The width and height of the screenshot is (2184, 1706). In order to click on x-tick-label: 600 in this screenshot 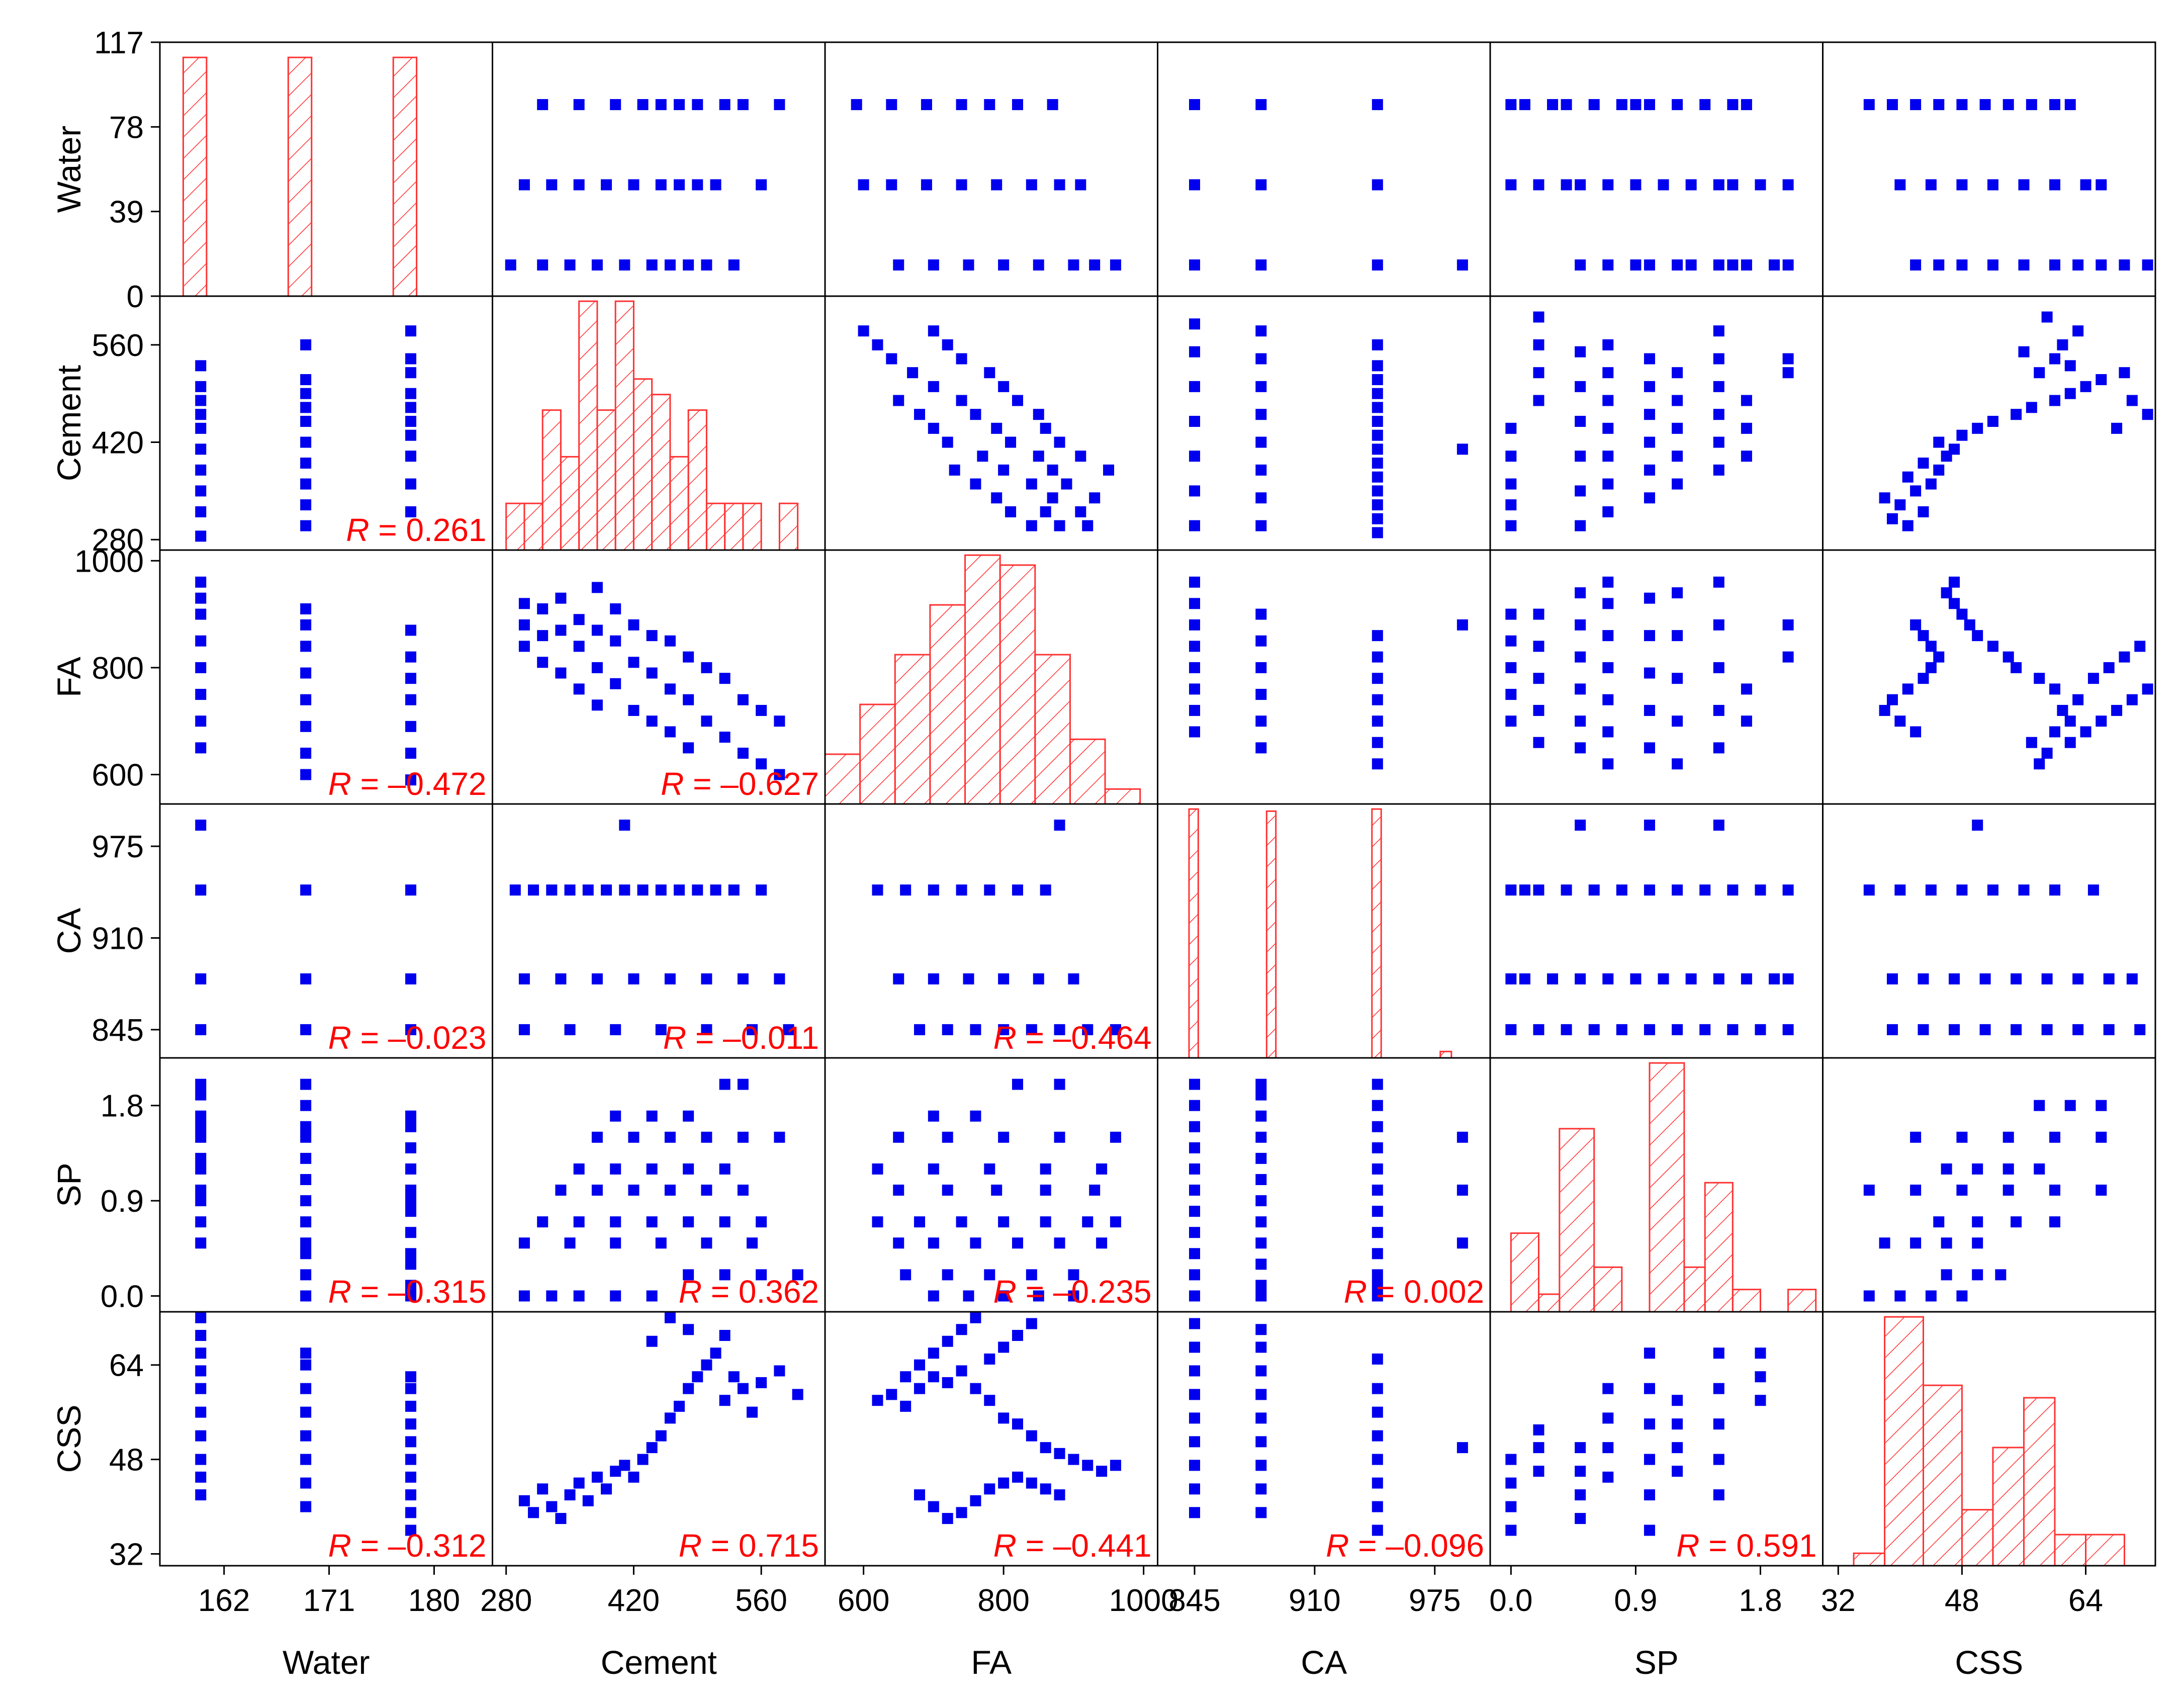, I will do `click(864, 1601)`.